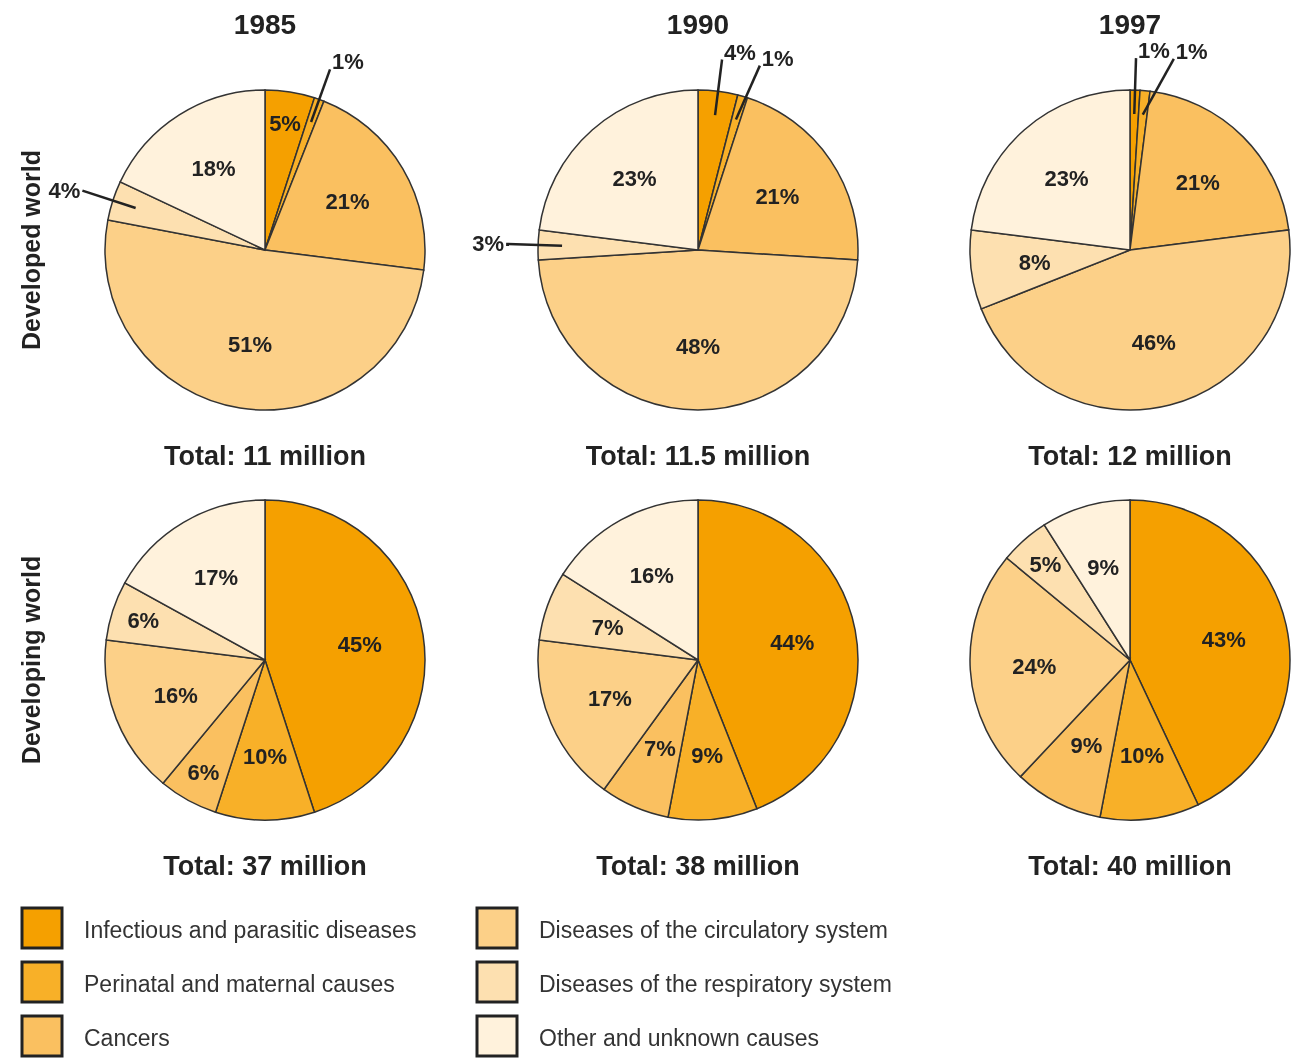  What do you see at coordinates (713, 930) in the screenshot?
I see `legend-label: Diseases of the circulatory system` at bounding box center [713, 930].